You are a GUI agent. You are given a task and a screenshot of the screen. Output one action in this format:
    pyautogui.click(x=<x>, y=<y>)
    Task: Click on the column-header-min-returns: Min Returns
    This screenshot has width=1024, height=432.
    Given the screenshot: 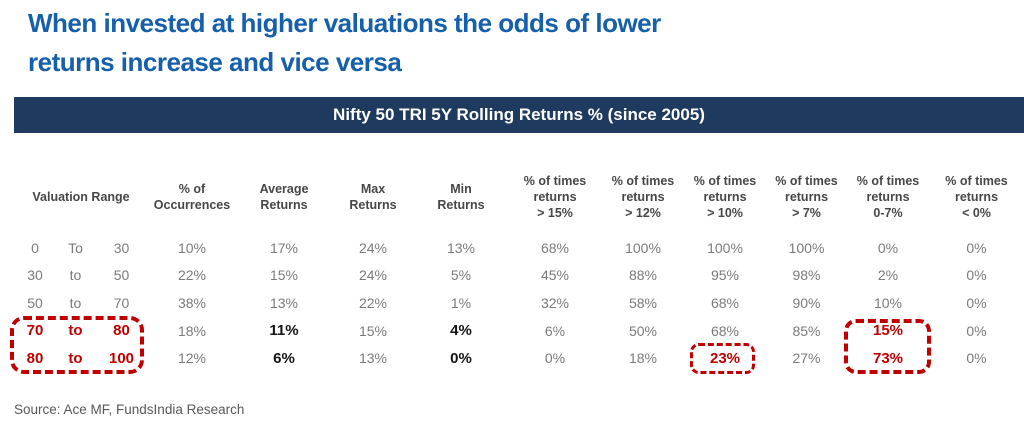 What is the action you would take?
    pyautogui.click(x=461, y=197)
    